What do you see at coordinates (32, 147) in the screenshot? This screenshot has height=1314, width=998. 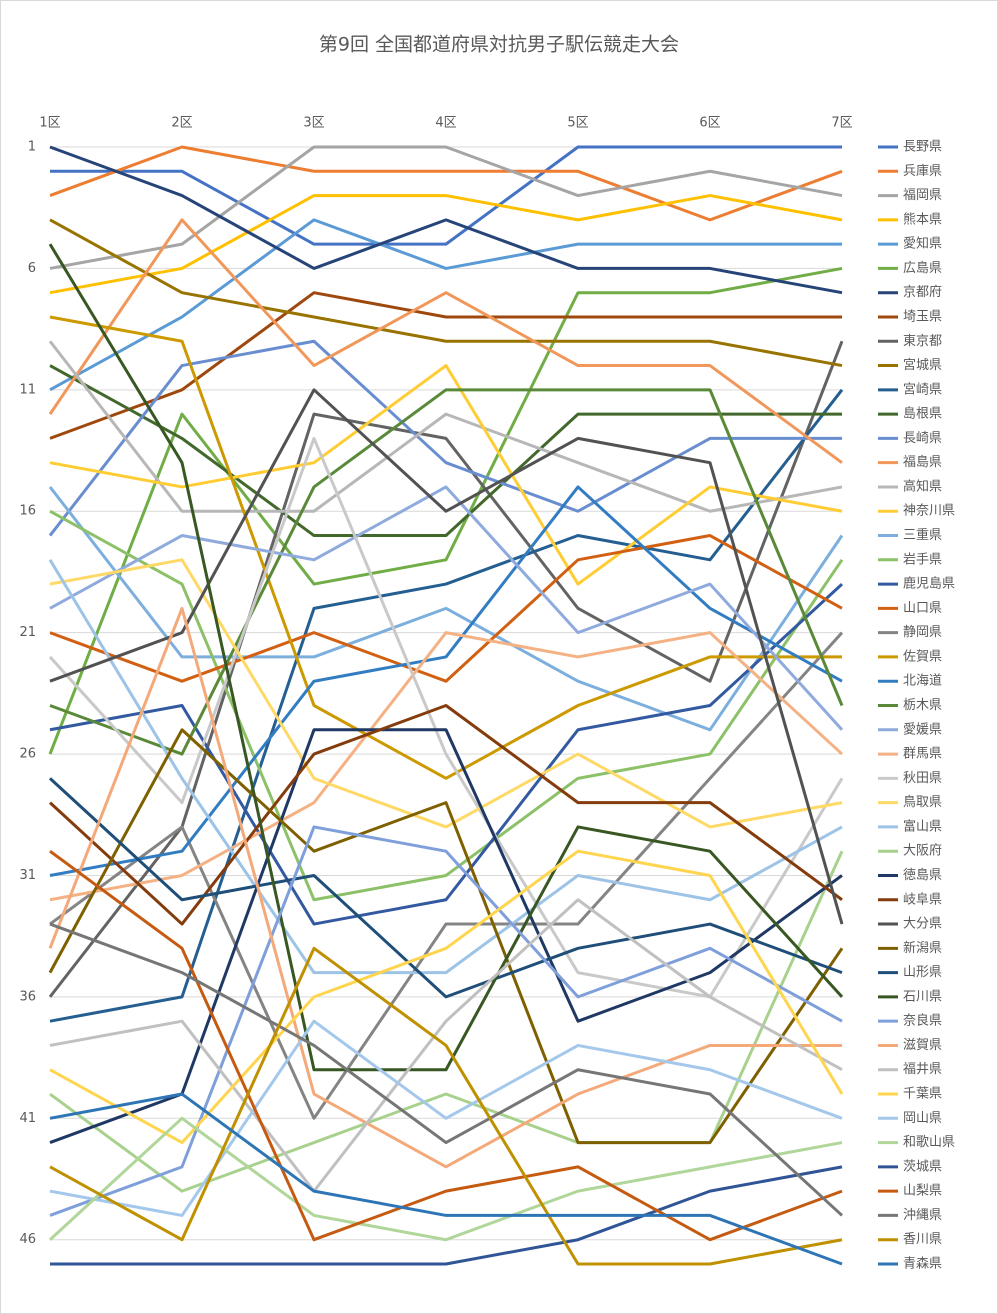 I see `y-tick-label: 1` at bounding box center [32, 147].